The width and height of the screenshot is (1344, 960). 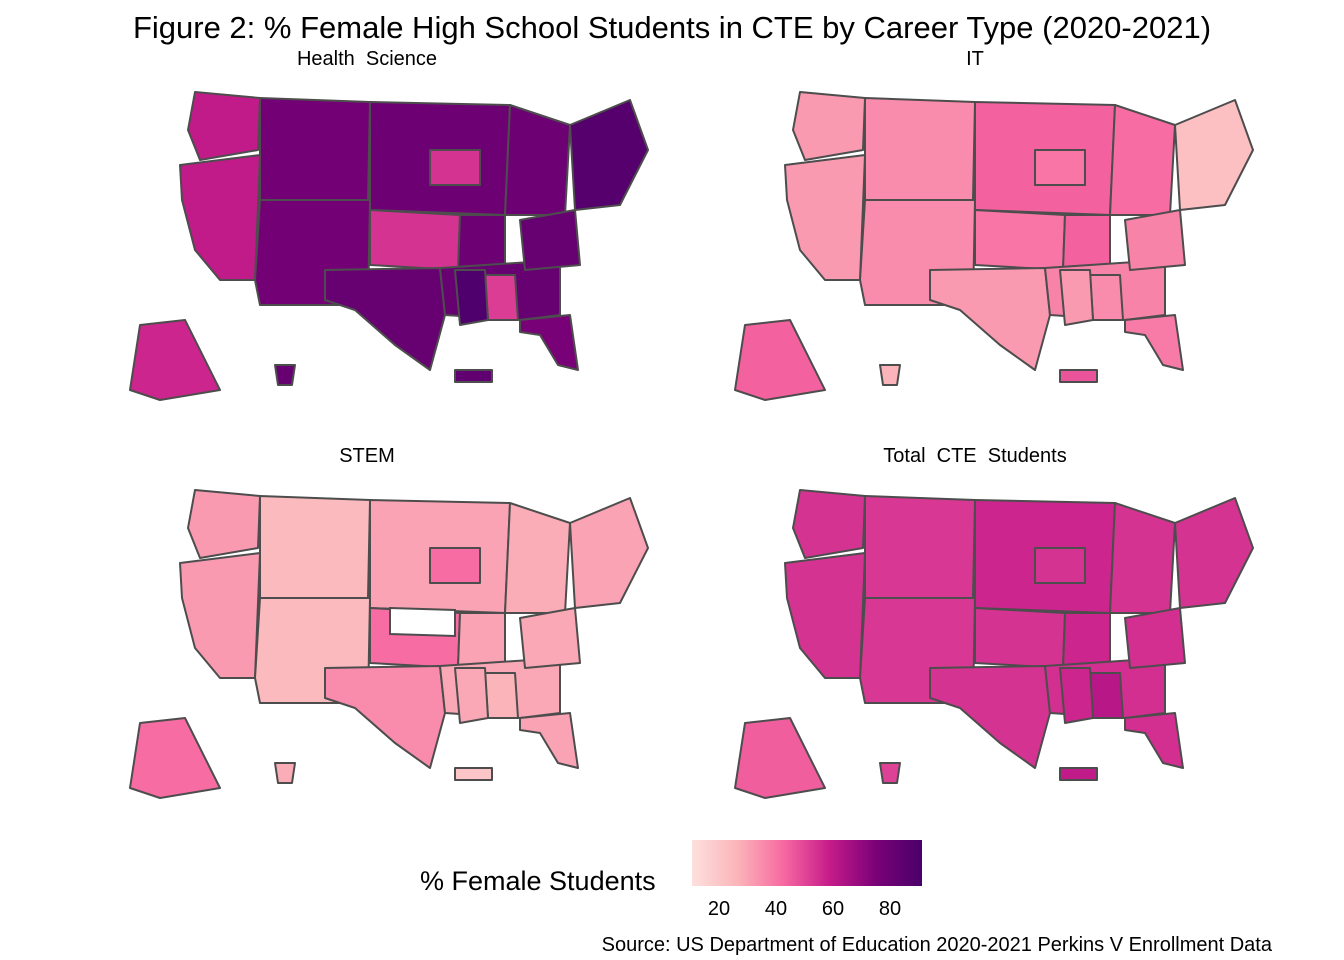 What do you see at coordinates (389, 644) in the screenshot?
I see `map-stem` at bounding box center [389, 644].